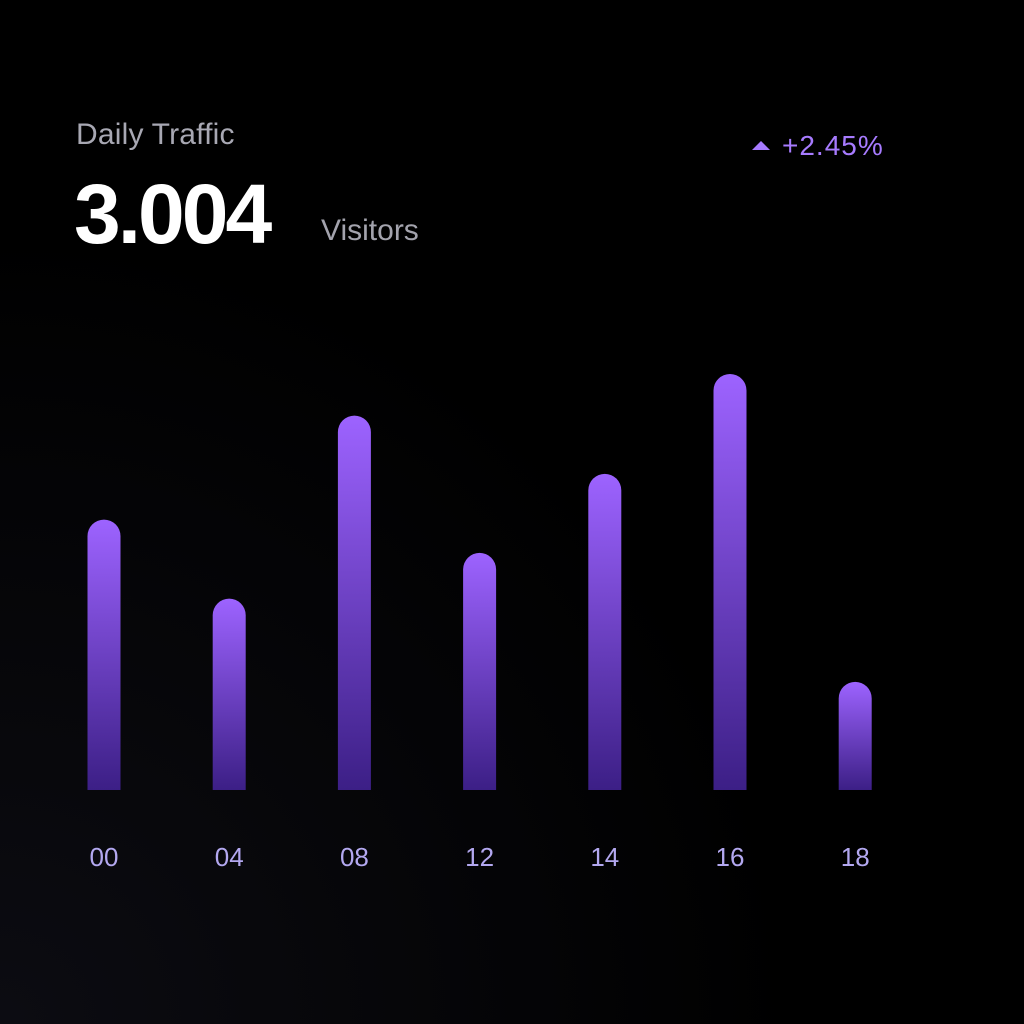 The height and width of the screenshot is (1024, 1024). I want to click on trend-up-icon, so click(761, 145).